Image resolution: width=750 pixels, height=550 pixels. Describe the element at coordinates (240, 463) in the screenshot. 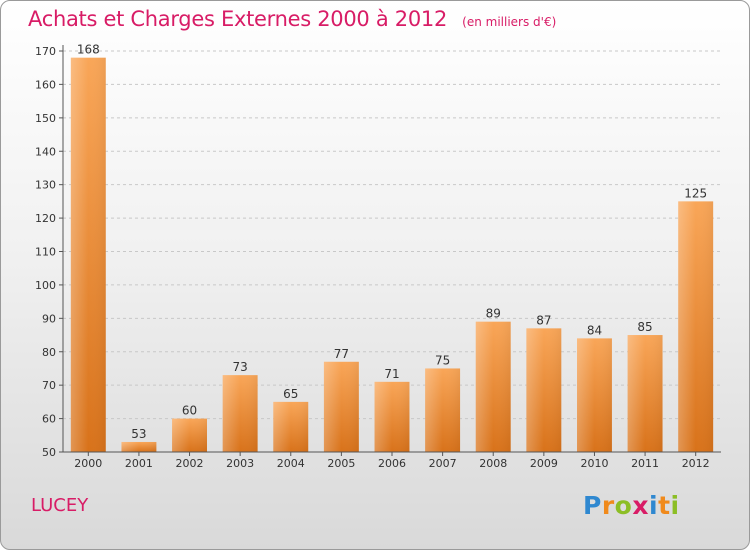

I see `x-tick-label: 2003` at that location.